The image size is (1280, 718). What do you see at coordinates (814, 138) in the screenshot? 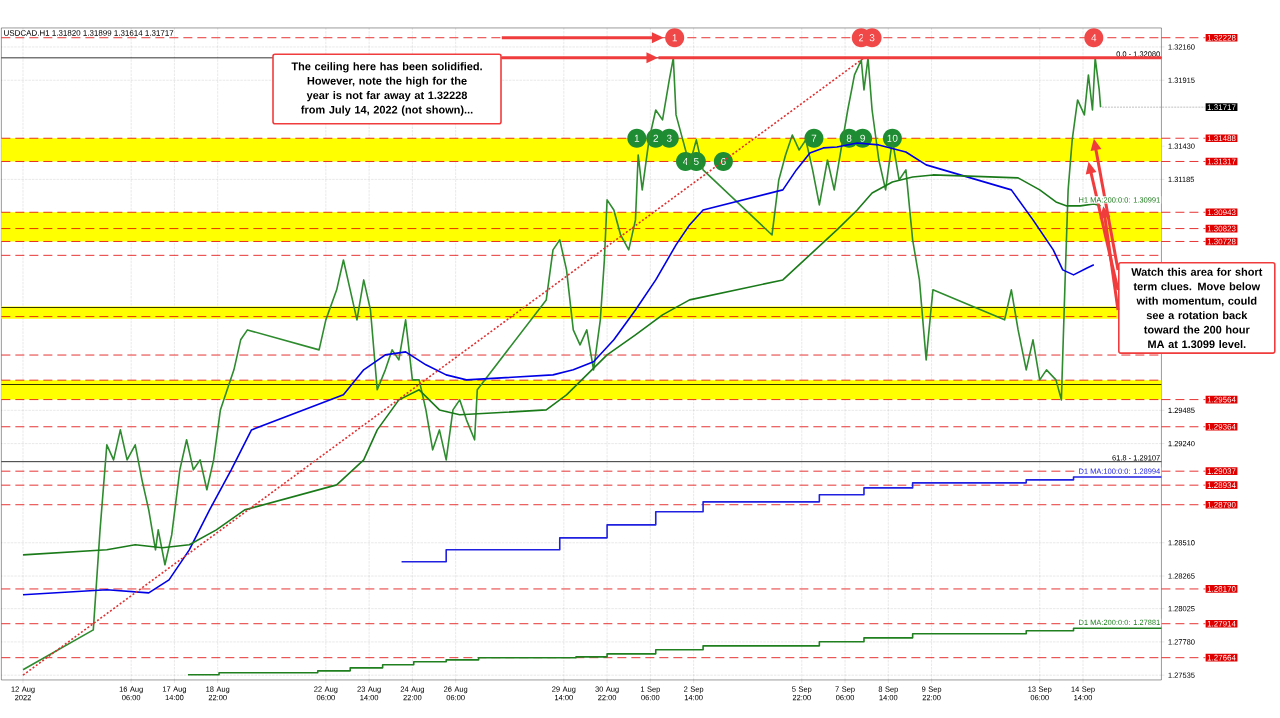
I see `annotation: 7` at bounding box center [814, 138].